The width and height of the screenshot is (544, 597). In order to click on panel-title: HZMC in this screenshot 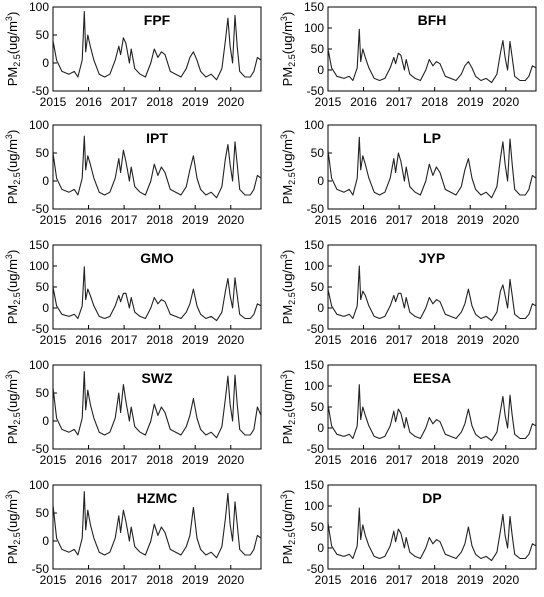, I will do `click(157, 498)`.